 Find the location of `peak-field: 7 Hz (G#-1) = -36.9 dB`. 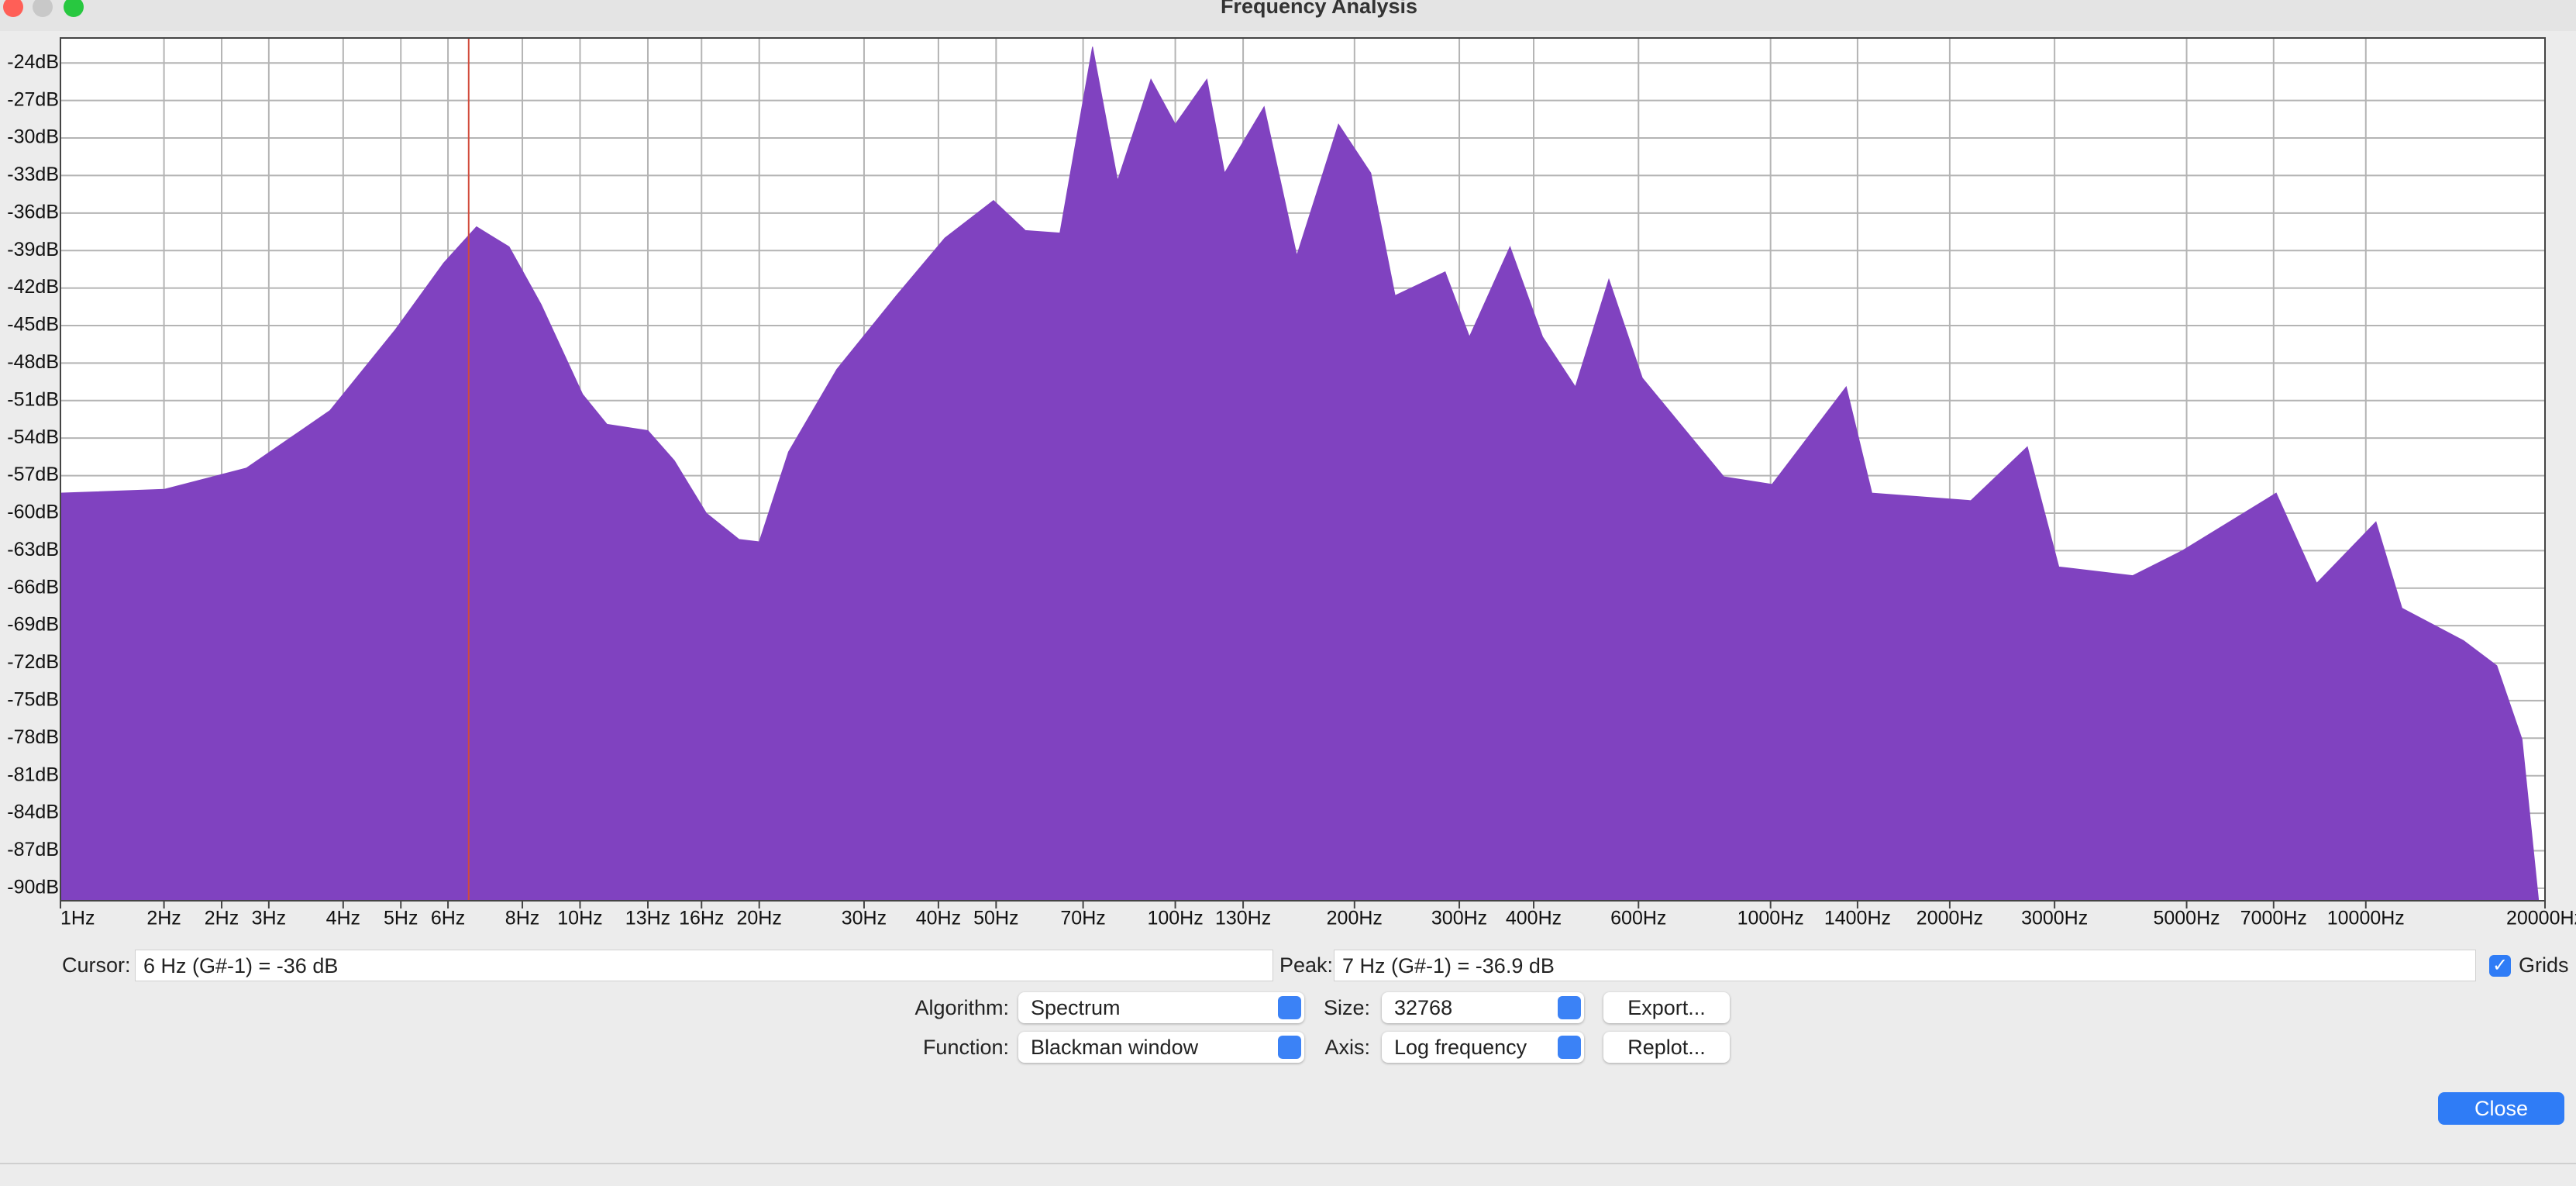

peak-field: 7 Hz (G#-1) = -36.9 dB is located at coordinates (1905, 965).